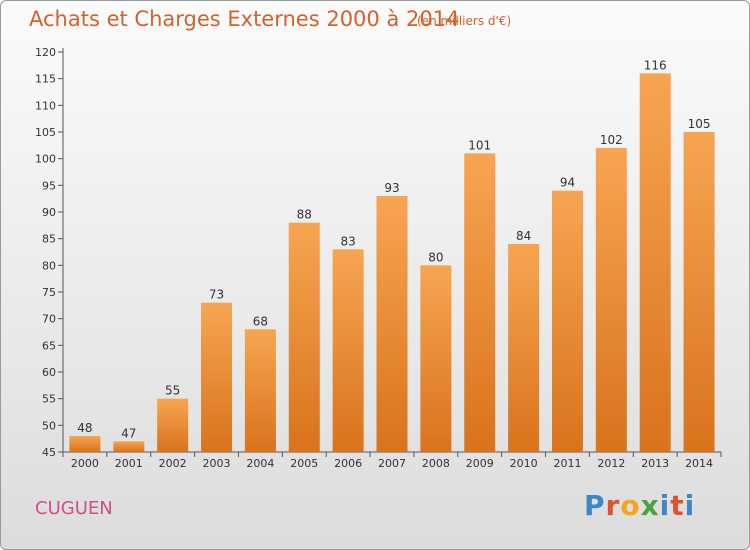 The width and height of the screenshot is (750, 550). What do you see at coordinates (480, 303) in the screenshot?
I see `bar-2009` at bounding box center [480, 303].